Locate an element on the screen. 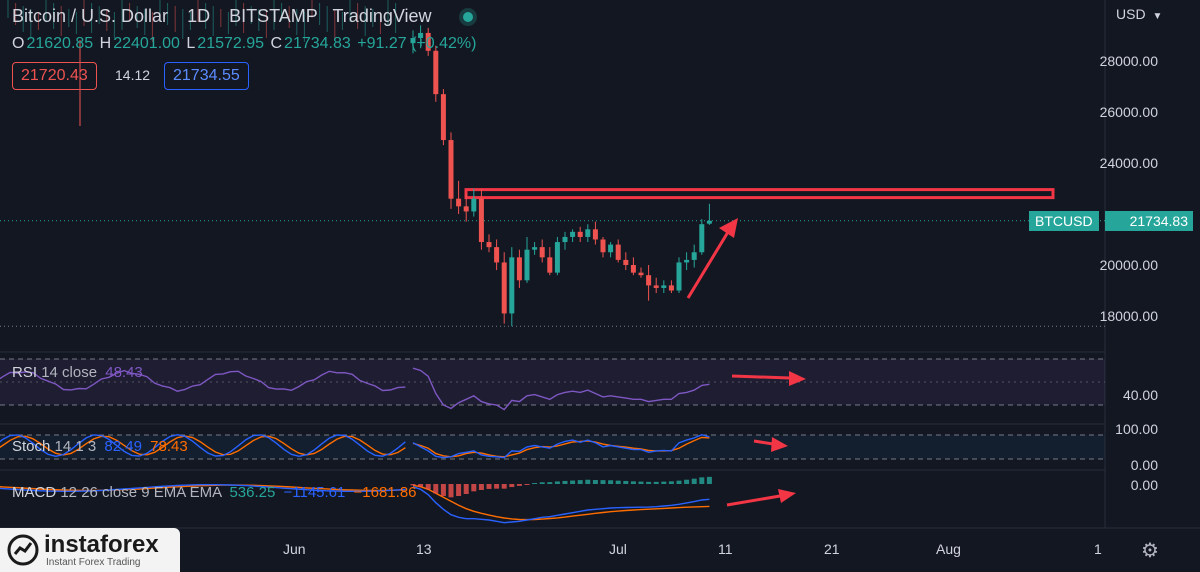 This screenshot has height=572, width=1200. rsi-value: 48.43 is located at coordinates (124, 372).